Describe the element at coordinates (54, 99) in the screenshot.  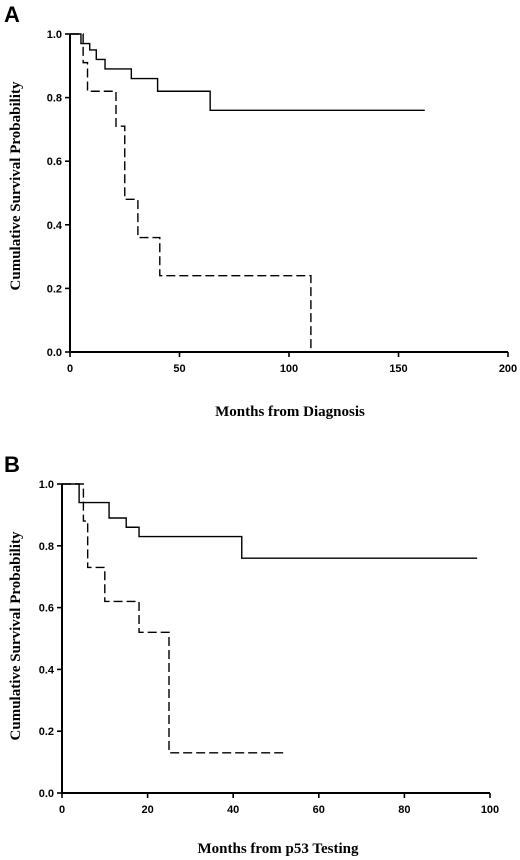
I see `panel-a-y-tick-label-4: 0.8` at that location.